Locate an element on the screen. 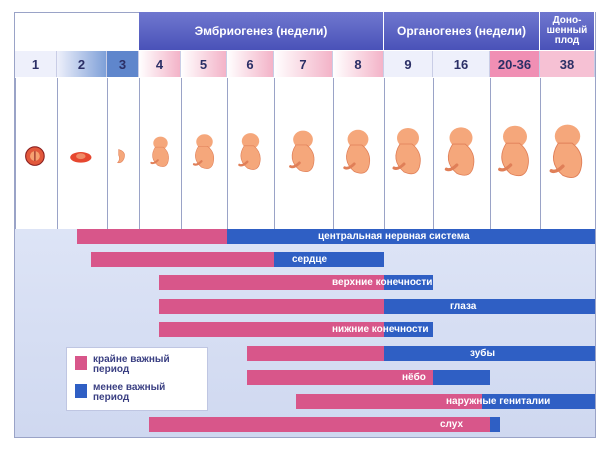  fetus-week20-36-icon is located at coordinates (515, 155).